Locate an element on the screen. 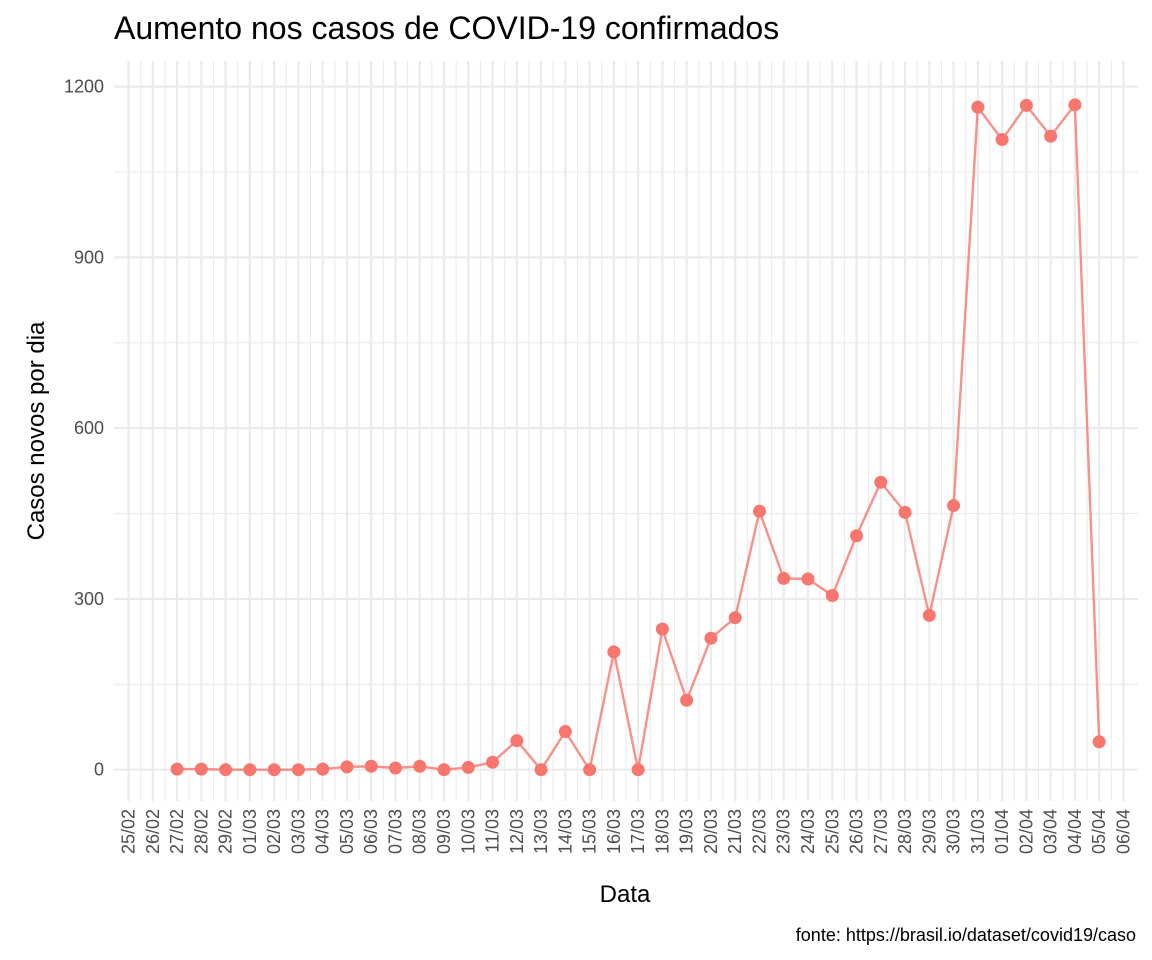 This screenshot has height=960, width=1152. x-tick-label: 26/02 is located at coordinates (153, 831).